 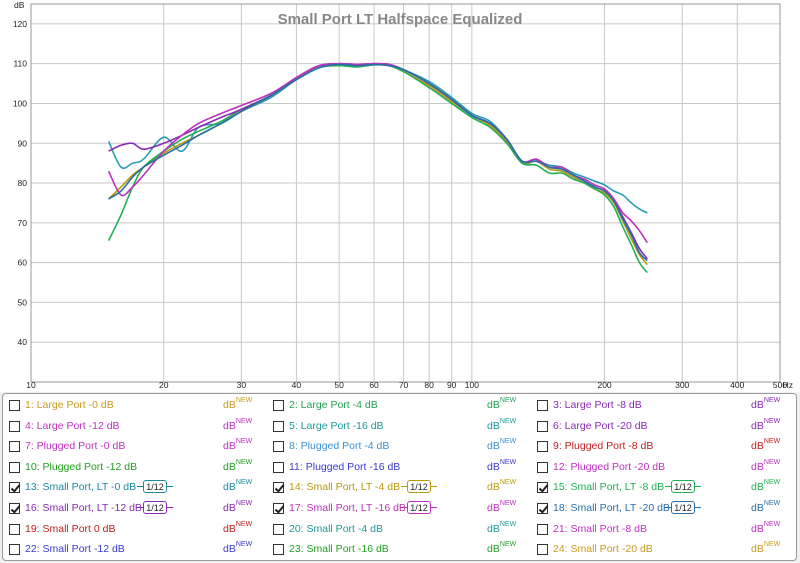 I want to click on y-tick-label: 70, so click(x=23, y=223).